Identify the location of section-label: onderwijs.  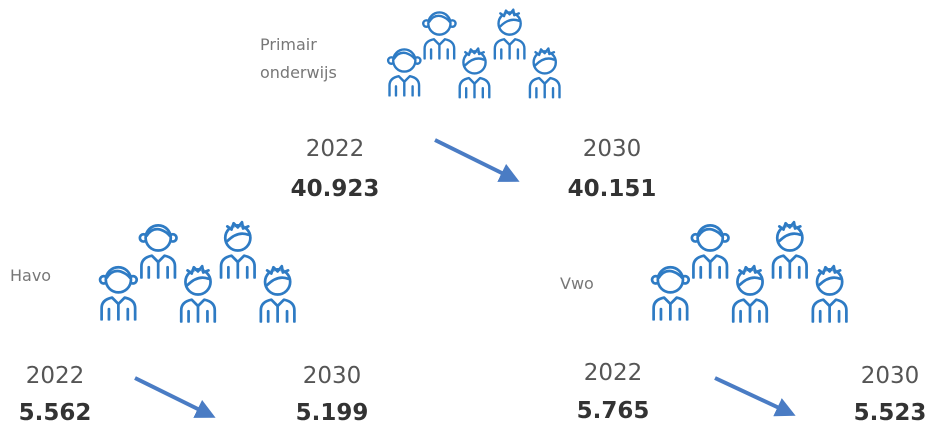
(298, 72).